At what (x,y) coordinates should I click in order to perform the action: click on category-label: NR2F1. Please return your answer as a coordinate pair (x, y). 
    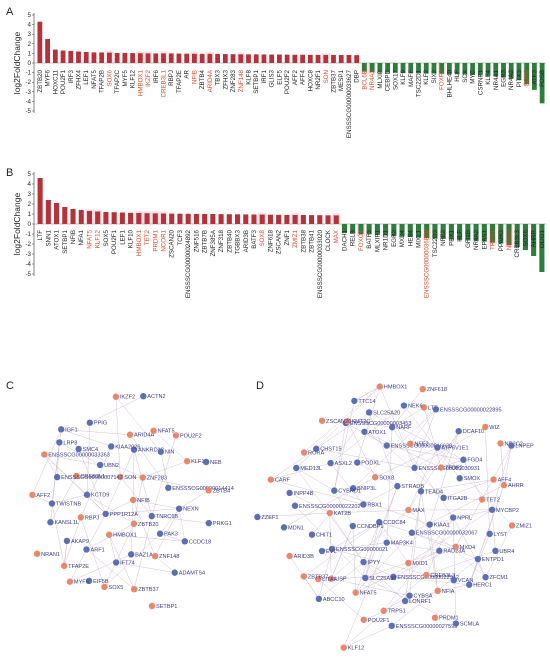
    Looking at the image, I should click on (318, 79).